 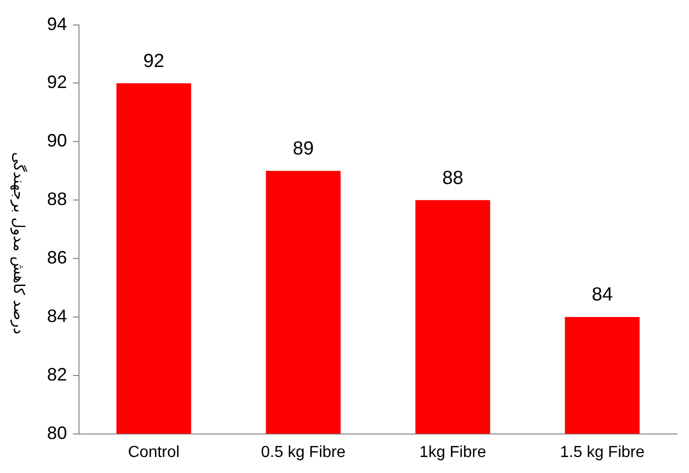 I want to click on data-label: 89, so click(x=303, y=149).